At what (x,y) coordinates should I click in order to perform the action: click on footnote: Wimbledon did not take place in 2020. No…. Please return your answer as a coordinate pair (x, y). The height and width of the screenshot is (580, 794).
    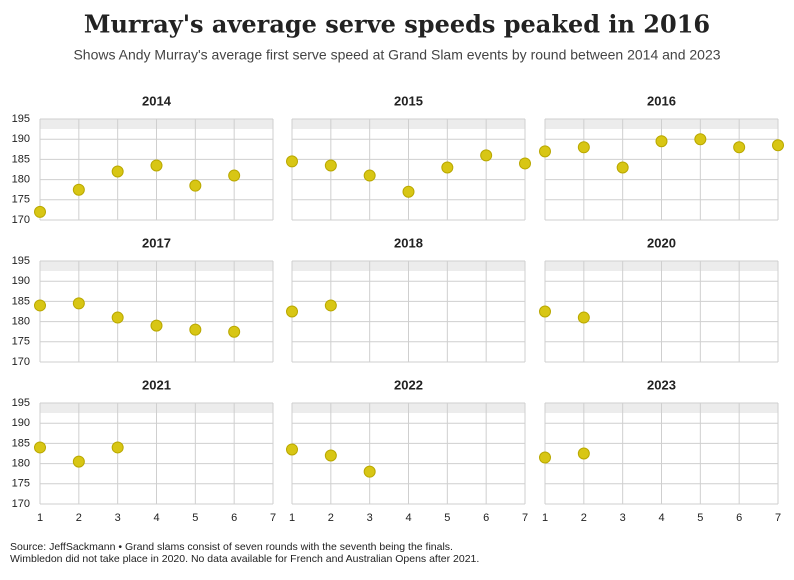
    Looking at the image, I should click on (244, 559).